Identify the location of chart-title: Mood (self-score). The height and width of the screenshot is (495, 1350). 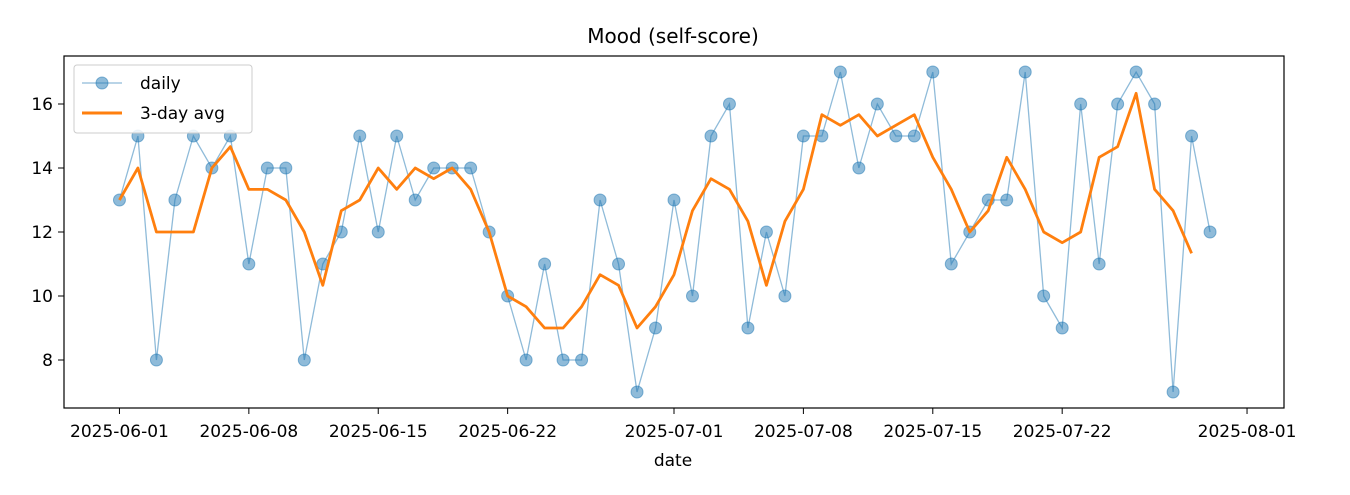
(673, 36).